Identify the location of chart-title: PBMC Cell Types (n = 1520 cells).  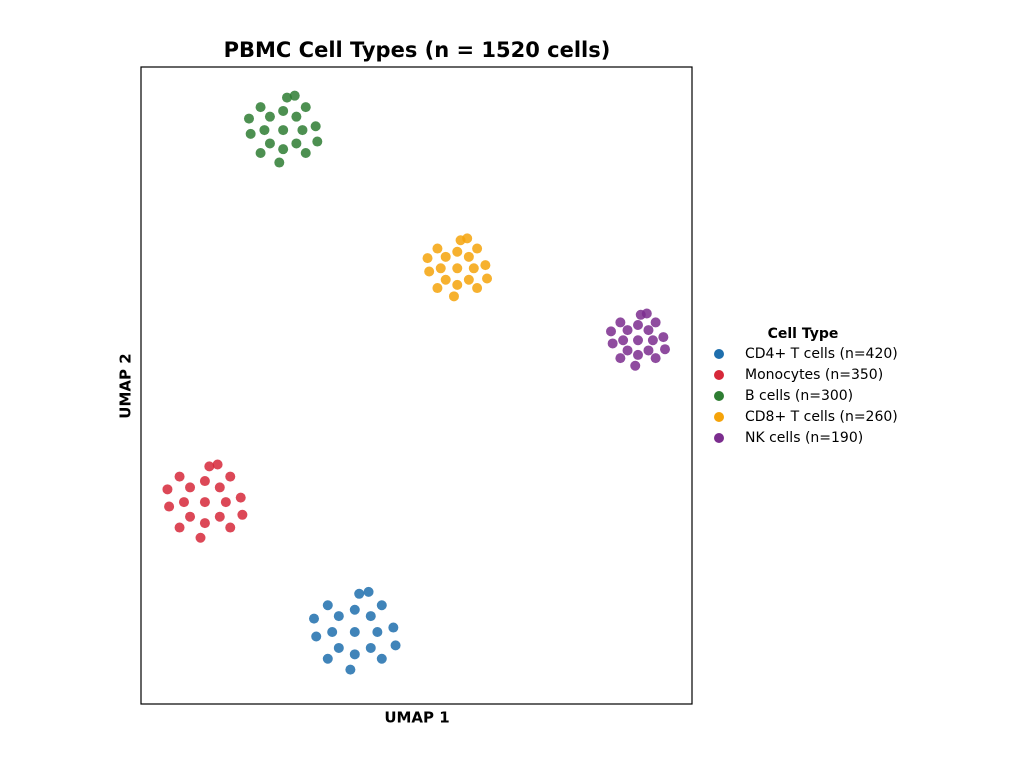
(417, 50).